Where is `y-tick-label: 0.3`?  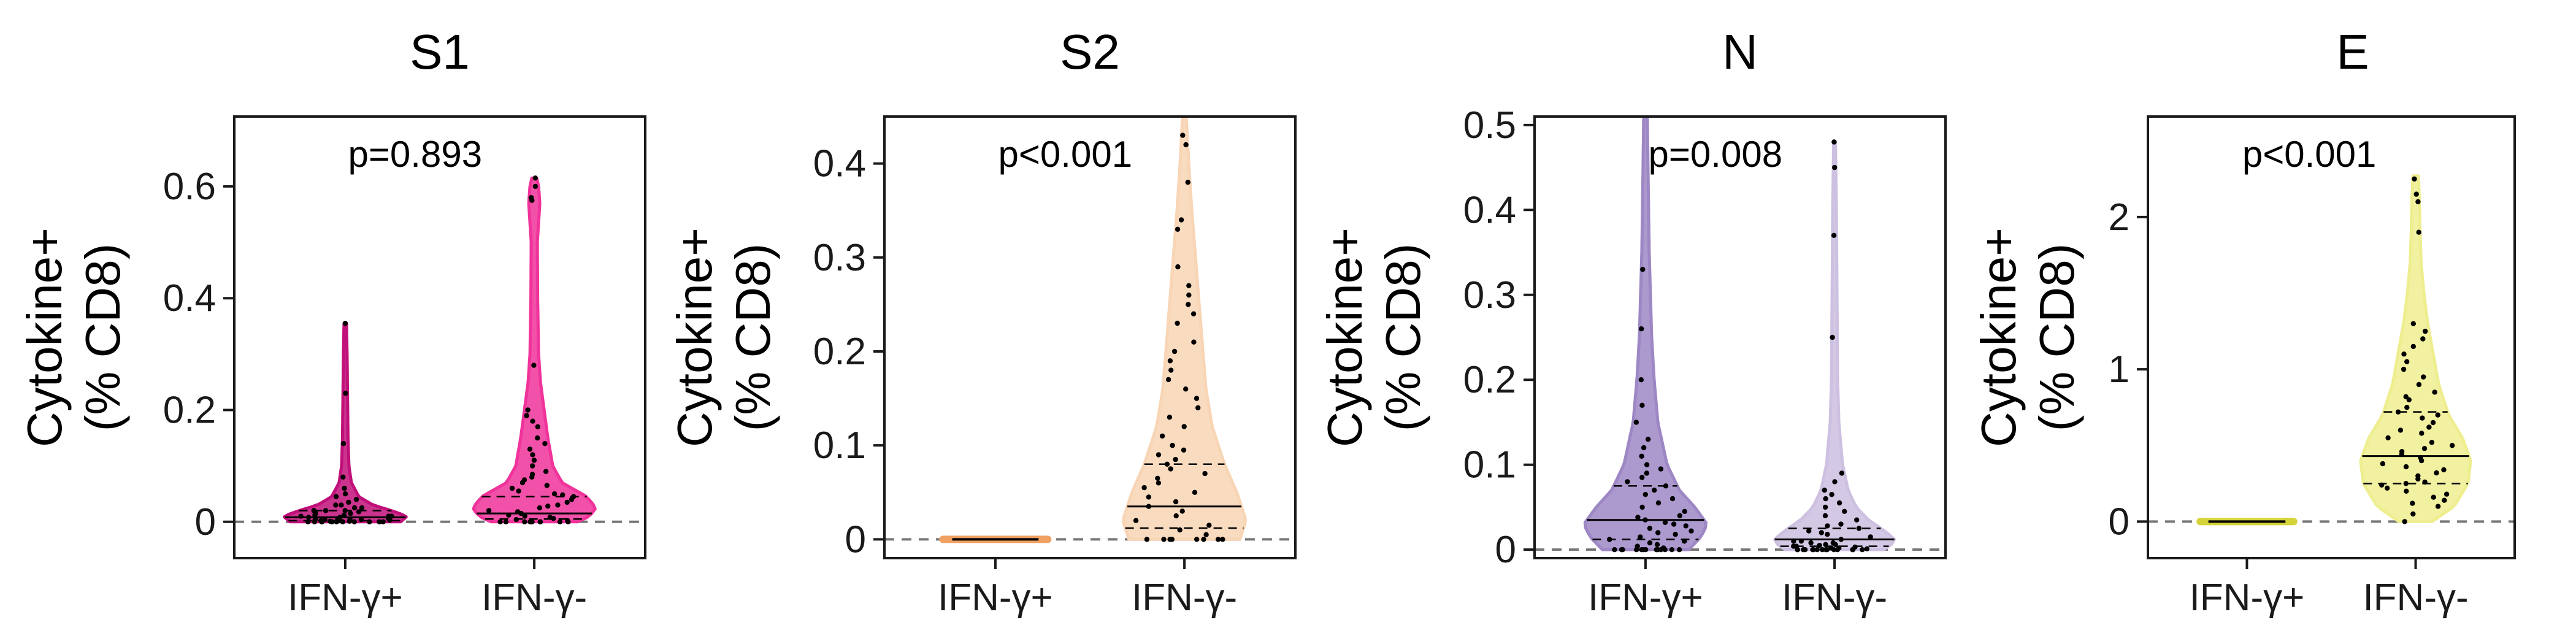
y-tick-label: 0.3 is located at coordinates (839, 258).